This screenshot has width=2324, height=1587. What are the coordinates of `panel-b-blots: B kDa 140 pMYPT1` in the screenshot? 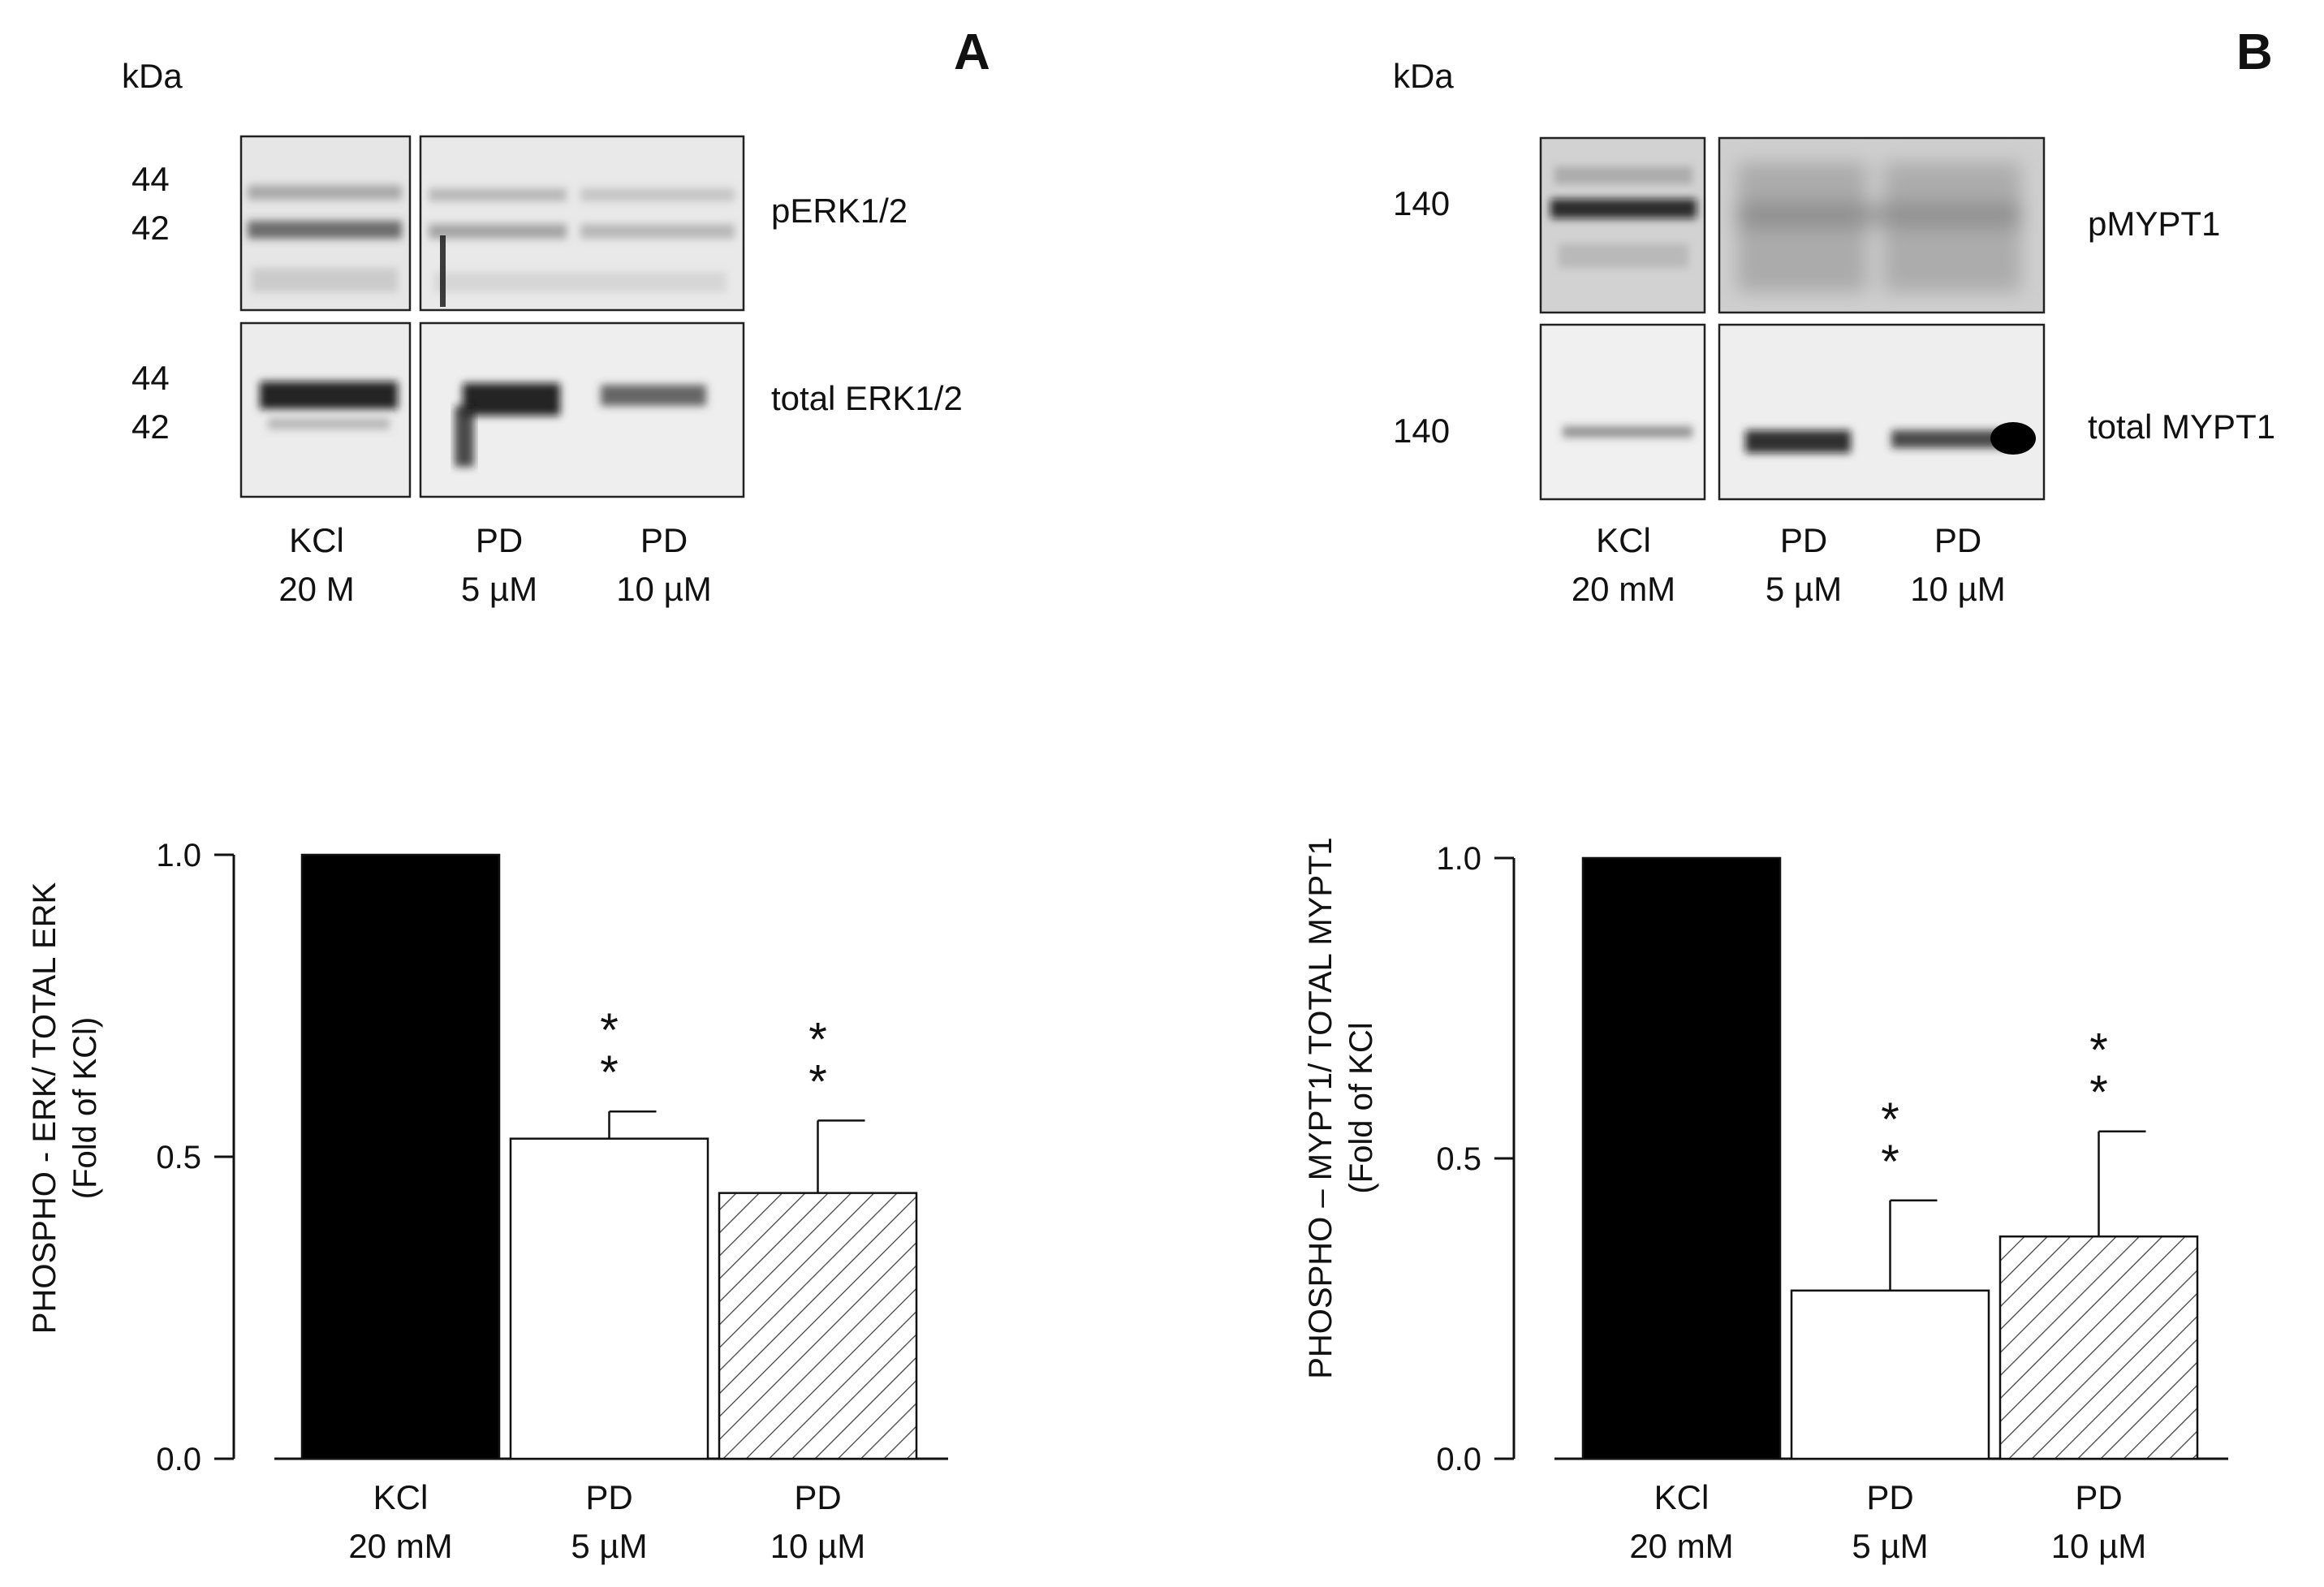 It's located at (1834, 316).